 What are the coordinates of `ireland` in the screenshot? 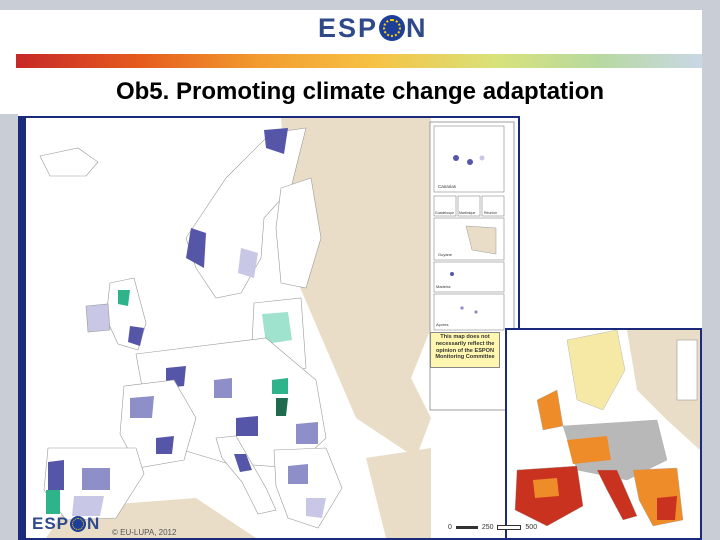 It's located at (98, 318).